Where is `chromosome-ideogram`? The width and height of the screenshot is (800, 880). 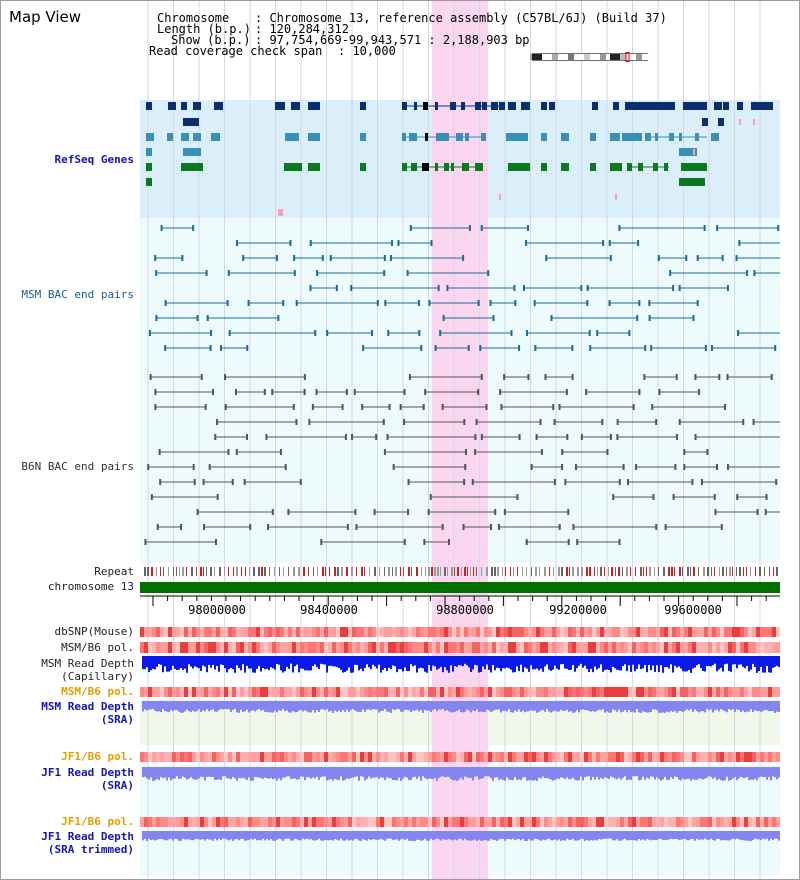 chromosome-ideogram is located at coordinates (590, 57).